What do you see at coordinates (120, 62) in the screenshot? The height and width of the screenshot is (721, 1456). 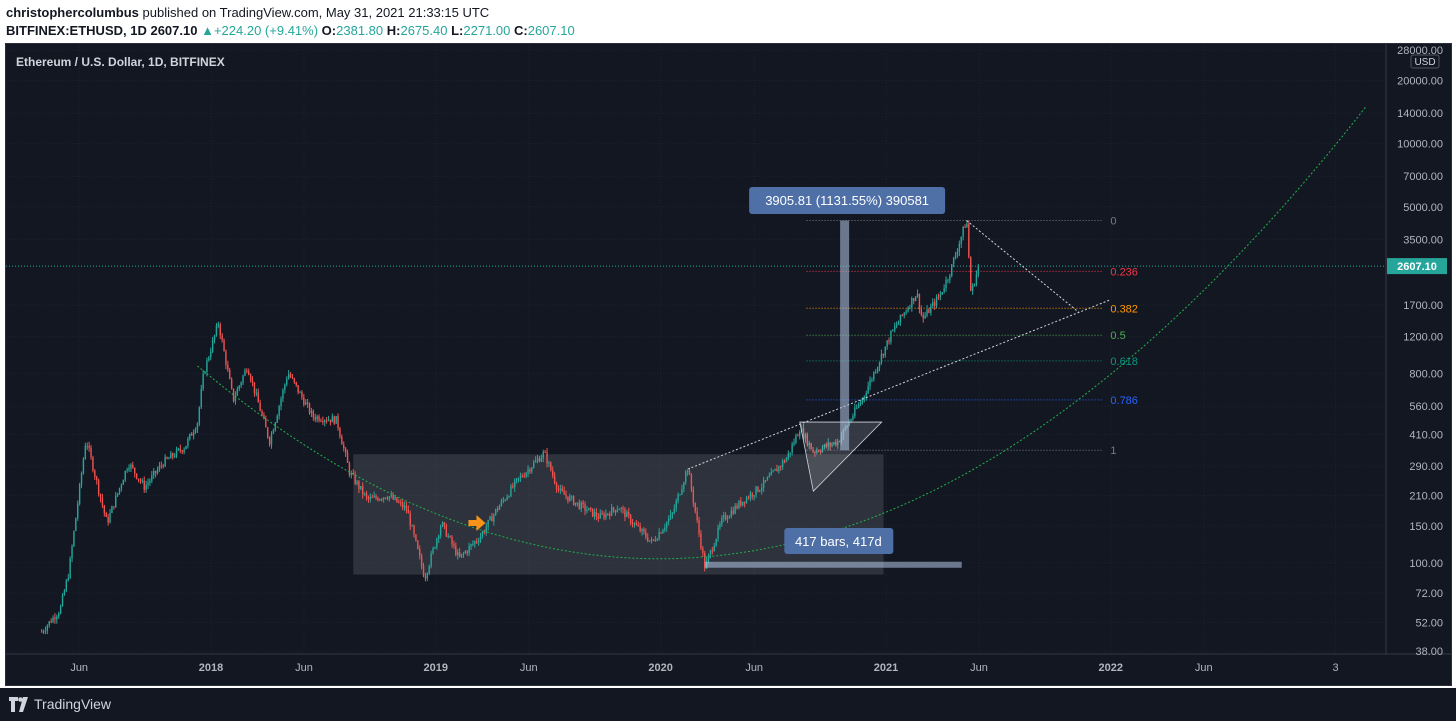 I see `chart-title: Ethereum / U.S. Dollar, 1D, BITFINEX` at bounding box center [120, 62].